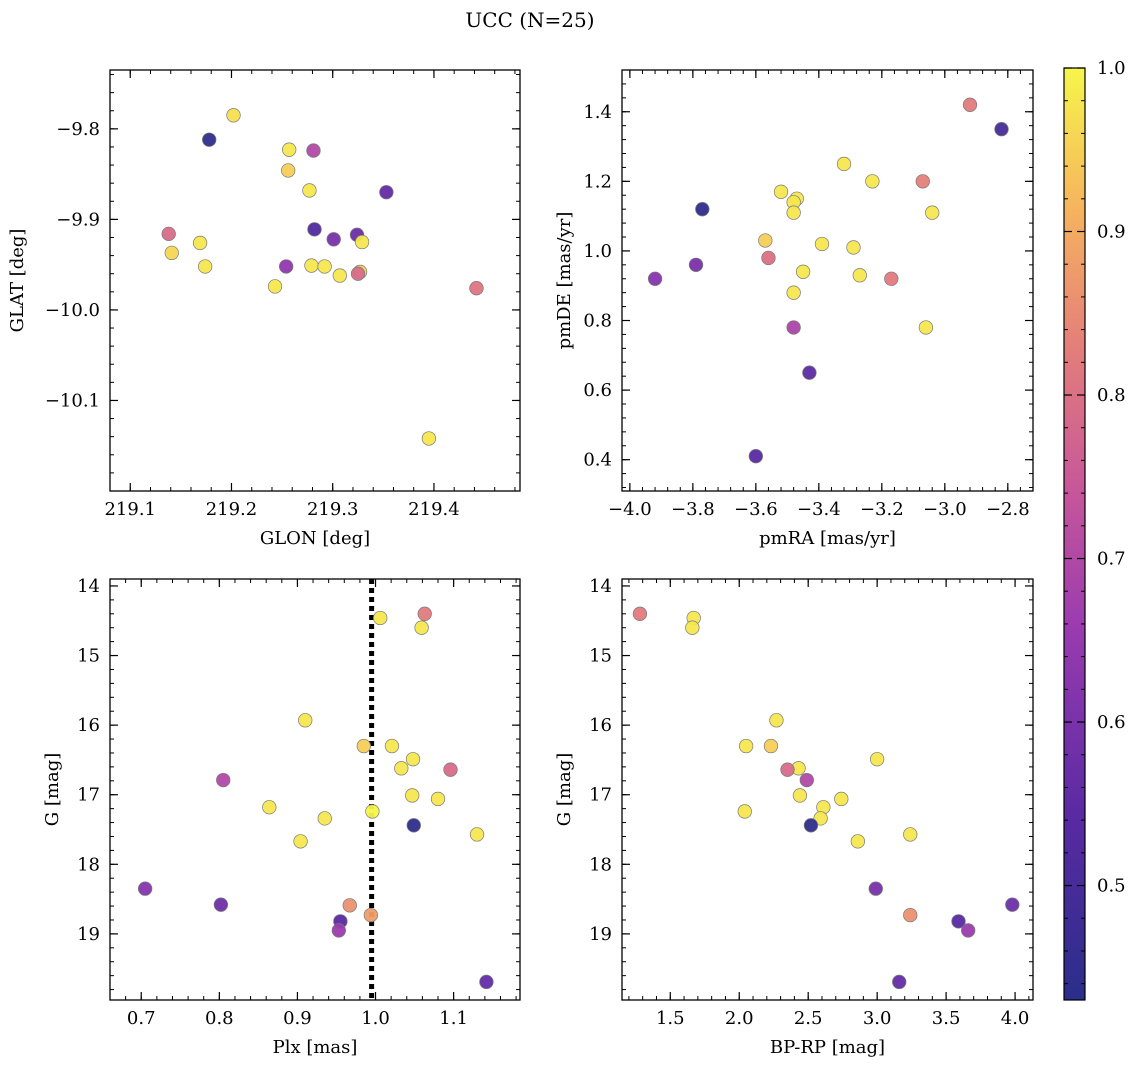  I want to click on x-tick-label: −4.0, so click(630, 509).